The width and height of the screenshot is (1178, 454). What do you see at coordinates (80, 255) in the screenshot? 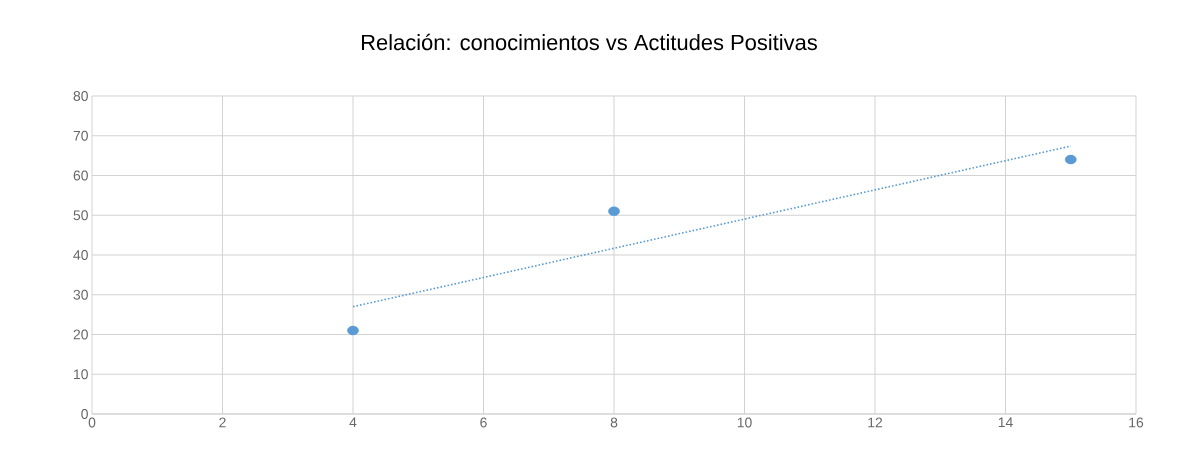
I see `y-tick-label: 40` at bounding box center [80, 255].